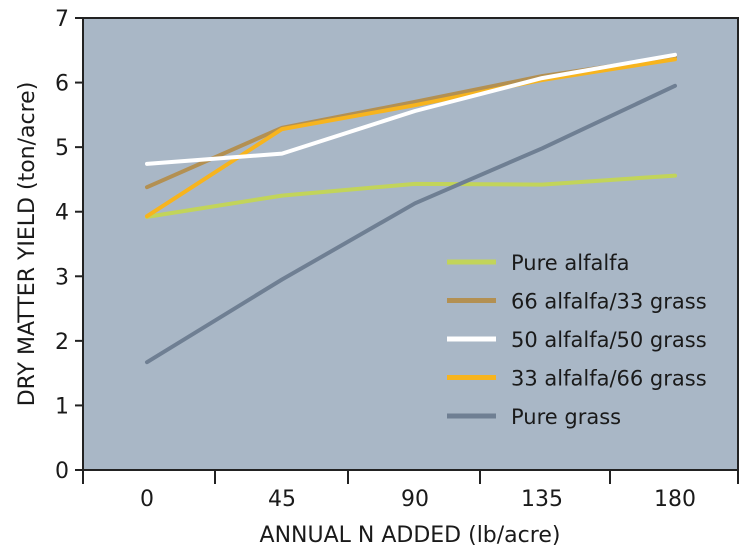 The width and height of the screenshot is (747, 560). Describe the element at coordinates (62, 213) in the screenshot. I see `y-tick-label: 4` at that location.